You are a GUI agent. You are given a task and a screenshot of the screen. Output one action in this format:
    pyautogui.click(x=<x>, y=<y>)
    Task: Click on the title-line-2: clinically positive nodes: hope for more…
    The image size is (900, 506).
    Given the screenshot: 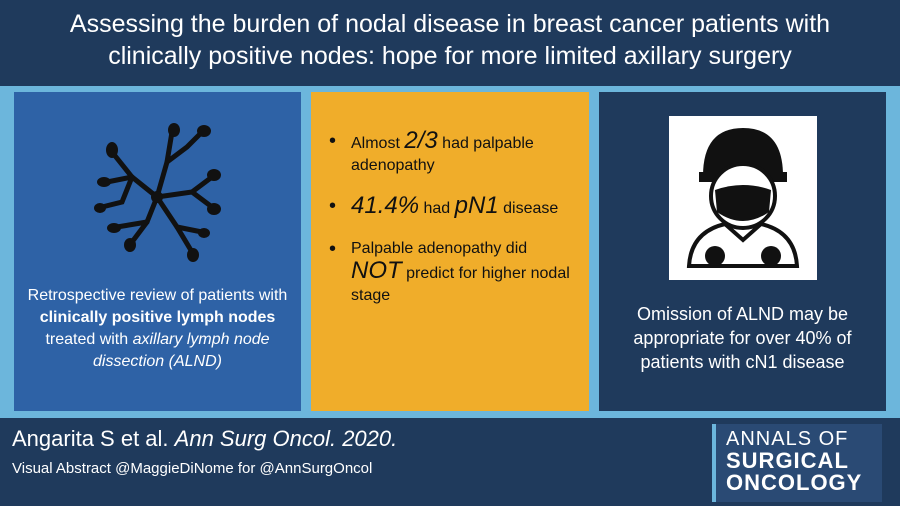 What is the action you would take?
    pyautogui.click(x=450, y=56)
    